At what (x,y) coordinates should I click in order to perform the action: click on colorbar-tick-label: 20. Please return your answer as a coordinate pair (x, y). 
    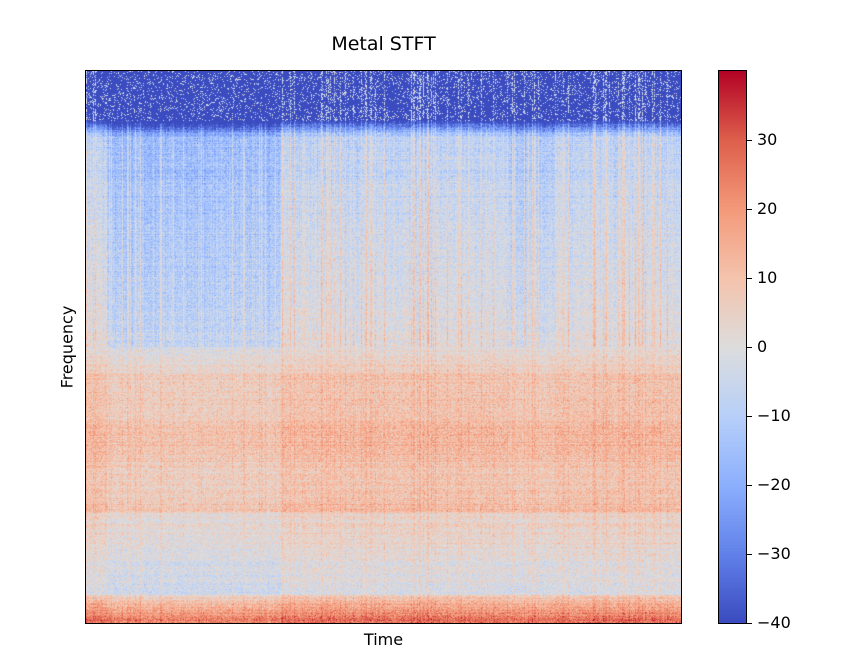
    Looking at the image, I should click on (767, 209).